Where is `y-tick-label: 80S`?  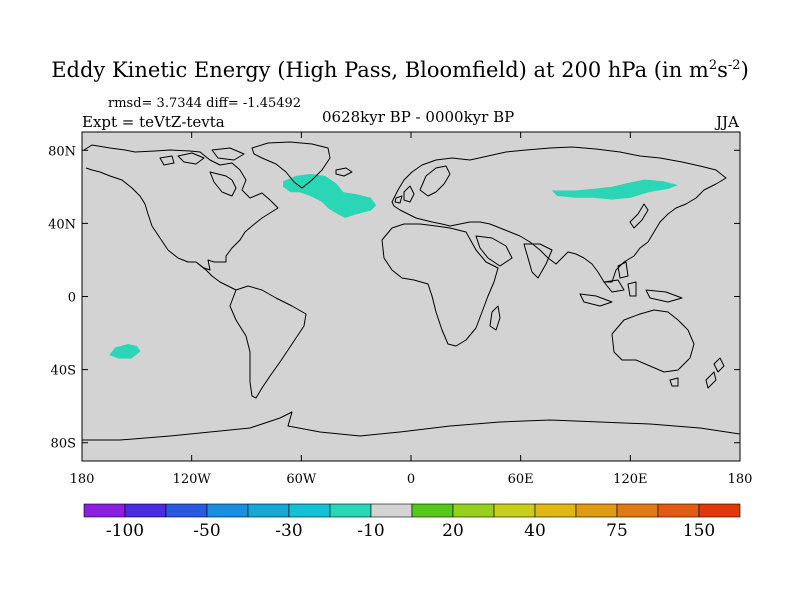
y-tick-label: 80S is located at coordinates (63, 444).